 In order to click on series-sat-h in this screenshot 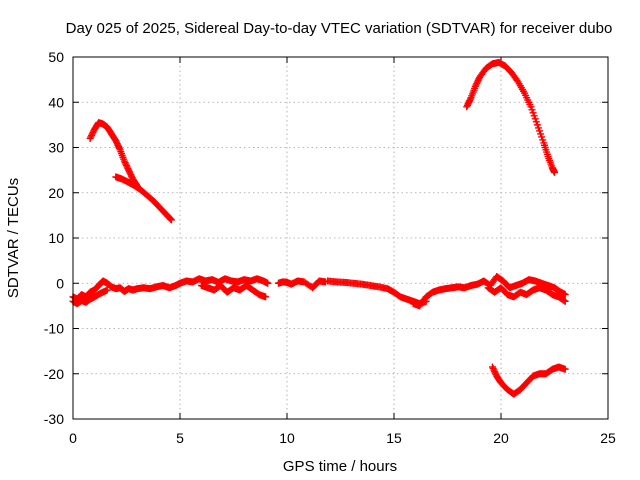, I will do `click(233, 291)`.